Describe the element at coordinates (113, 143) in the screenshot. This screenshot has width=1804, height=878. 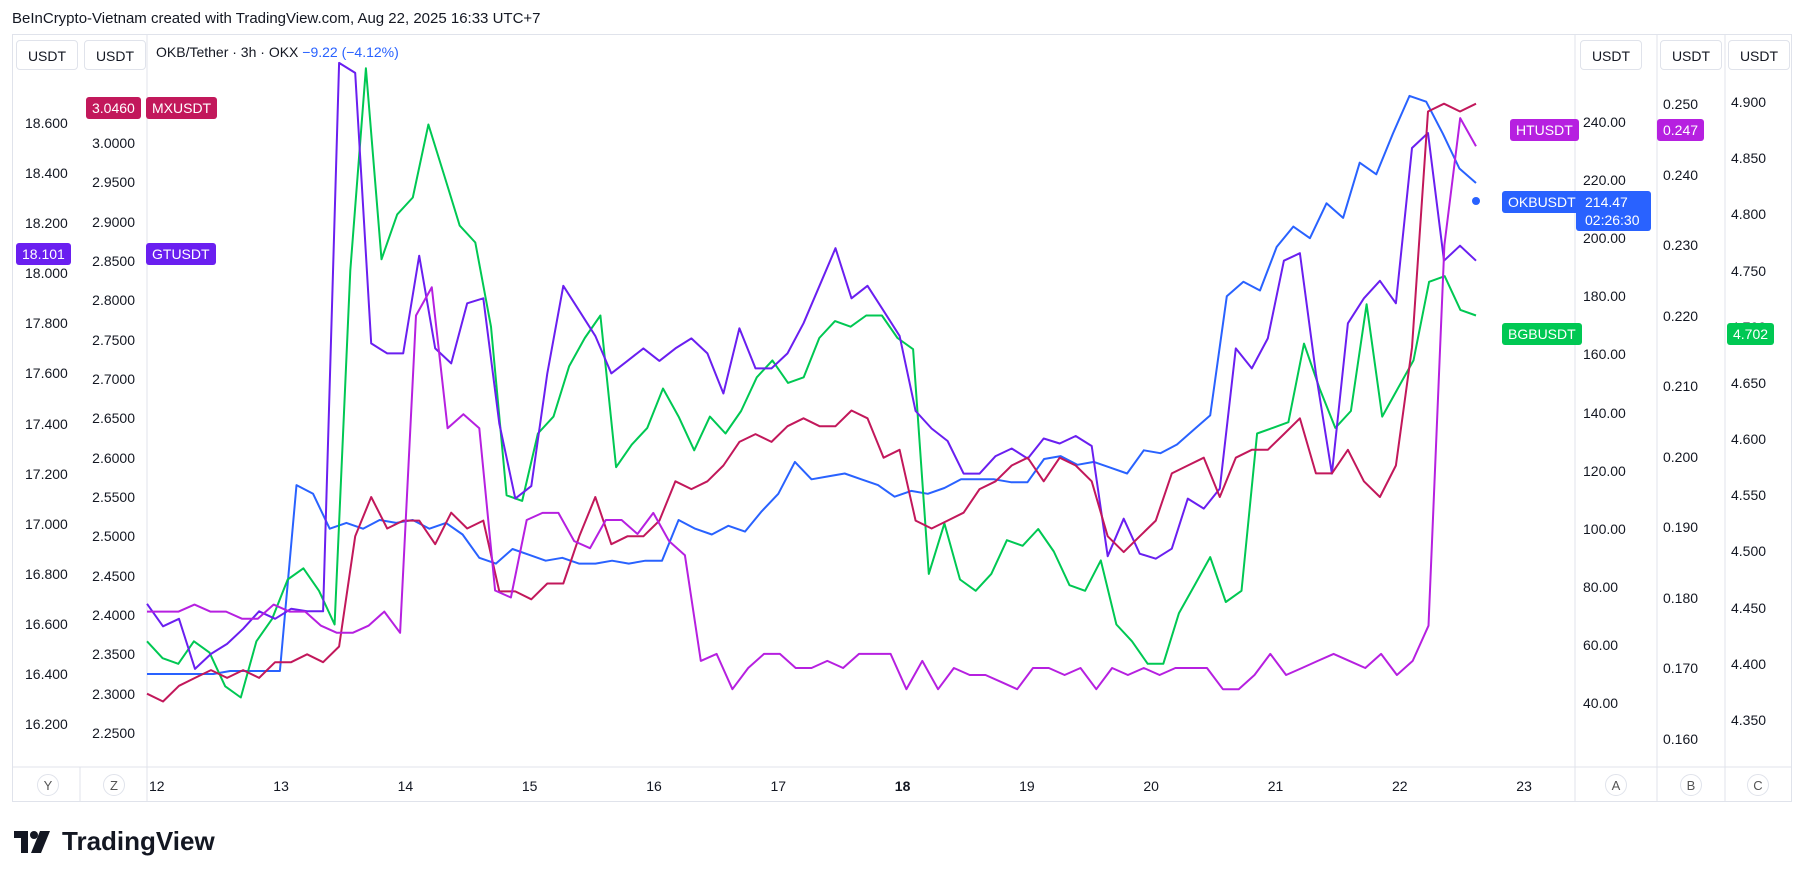
I see `axis-z-tick: 3.0000` at that location.